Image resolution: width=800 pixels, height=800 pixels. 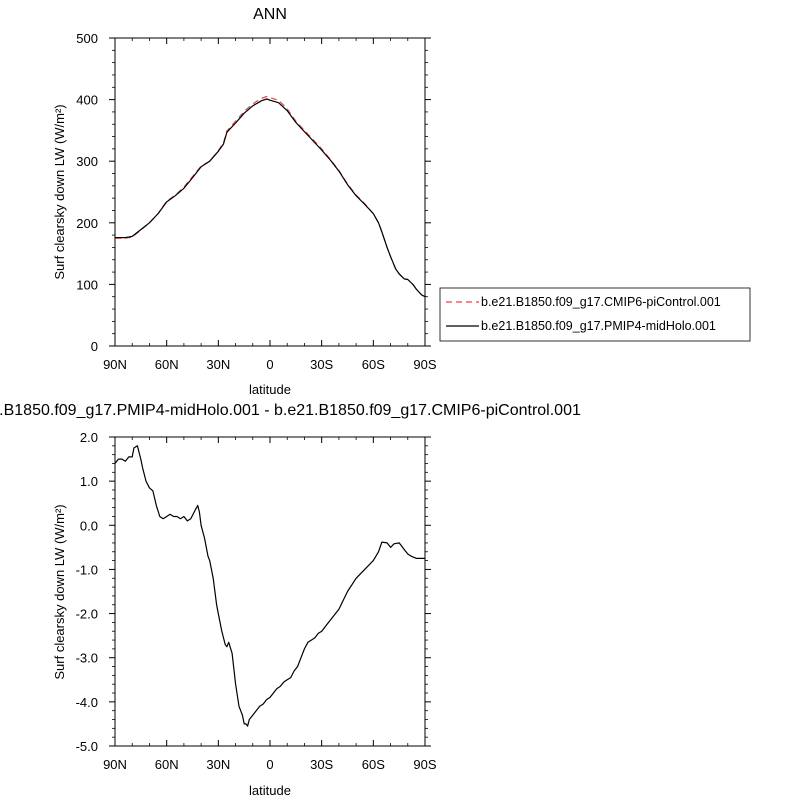 What do you see at coordinates (89, 481) in the screenshot?
I see `bottom-y-tick-label: 1.0` at bounding box center [89, 481].